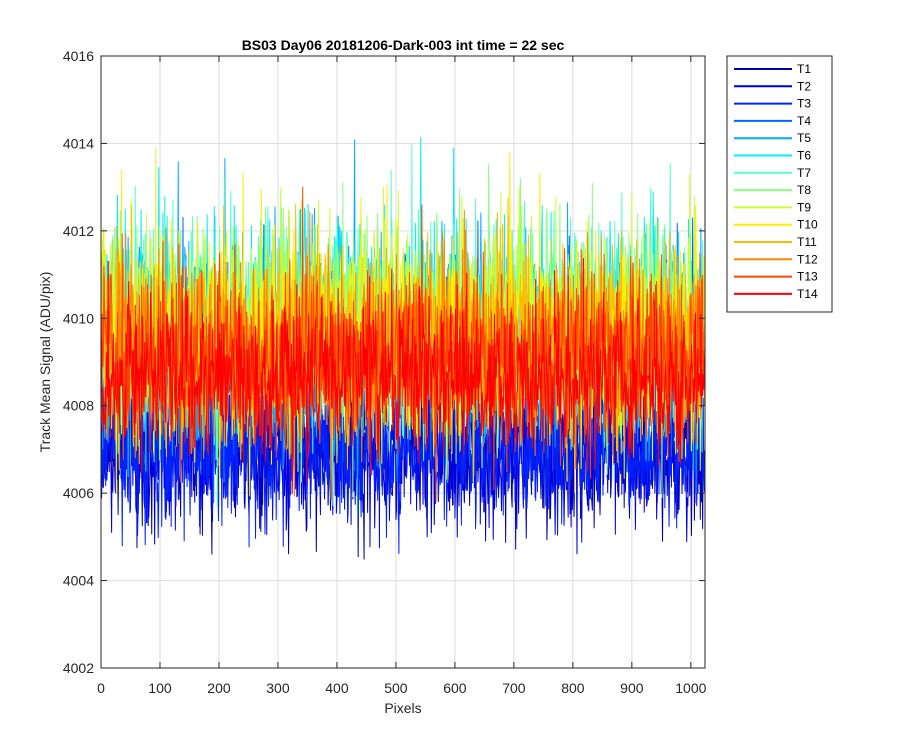 This screenshot has width=900, height=750. What do you see at coordinates (804, 207) in the screenshot?
I see `legend-label-t9: T9` at bounding box center [804, 207].